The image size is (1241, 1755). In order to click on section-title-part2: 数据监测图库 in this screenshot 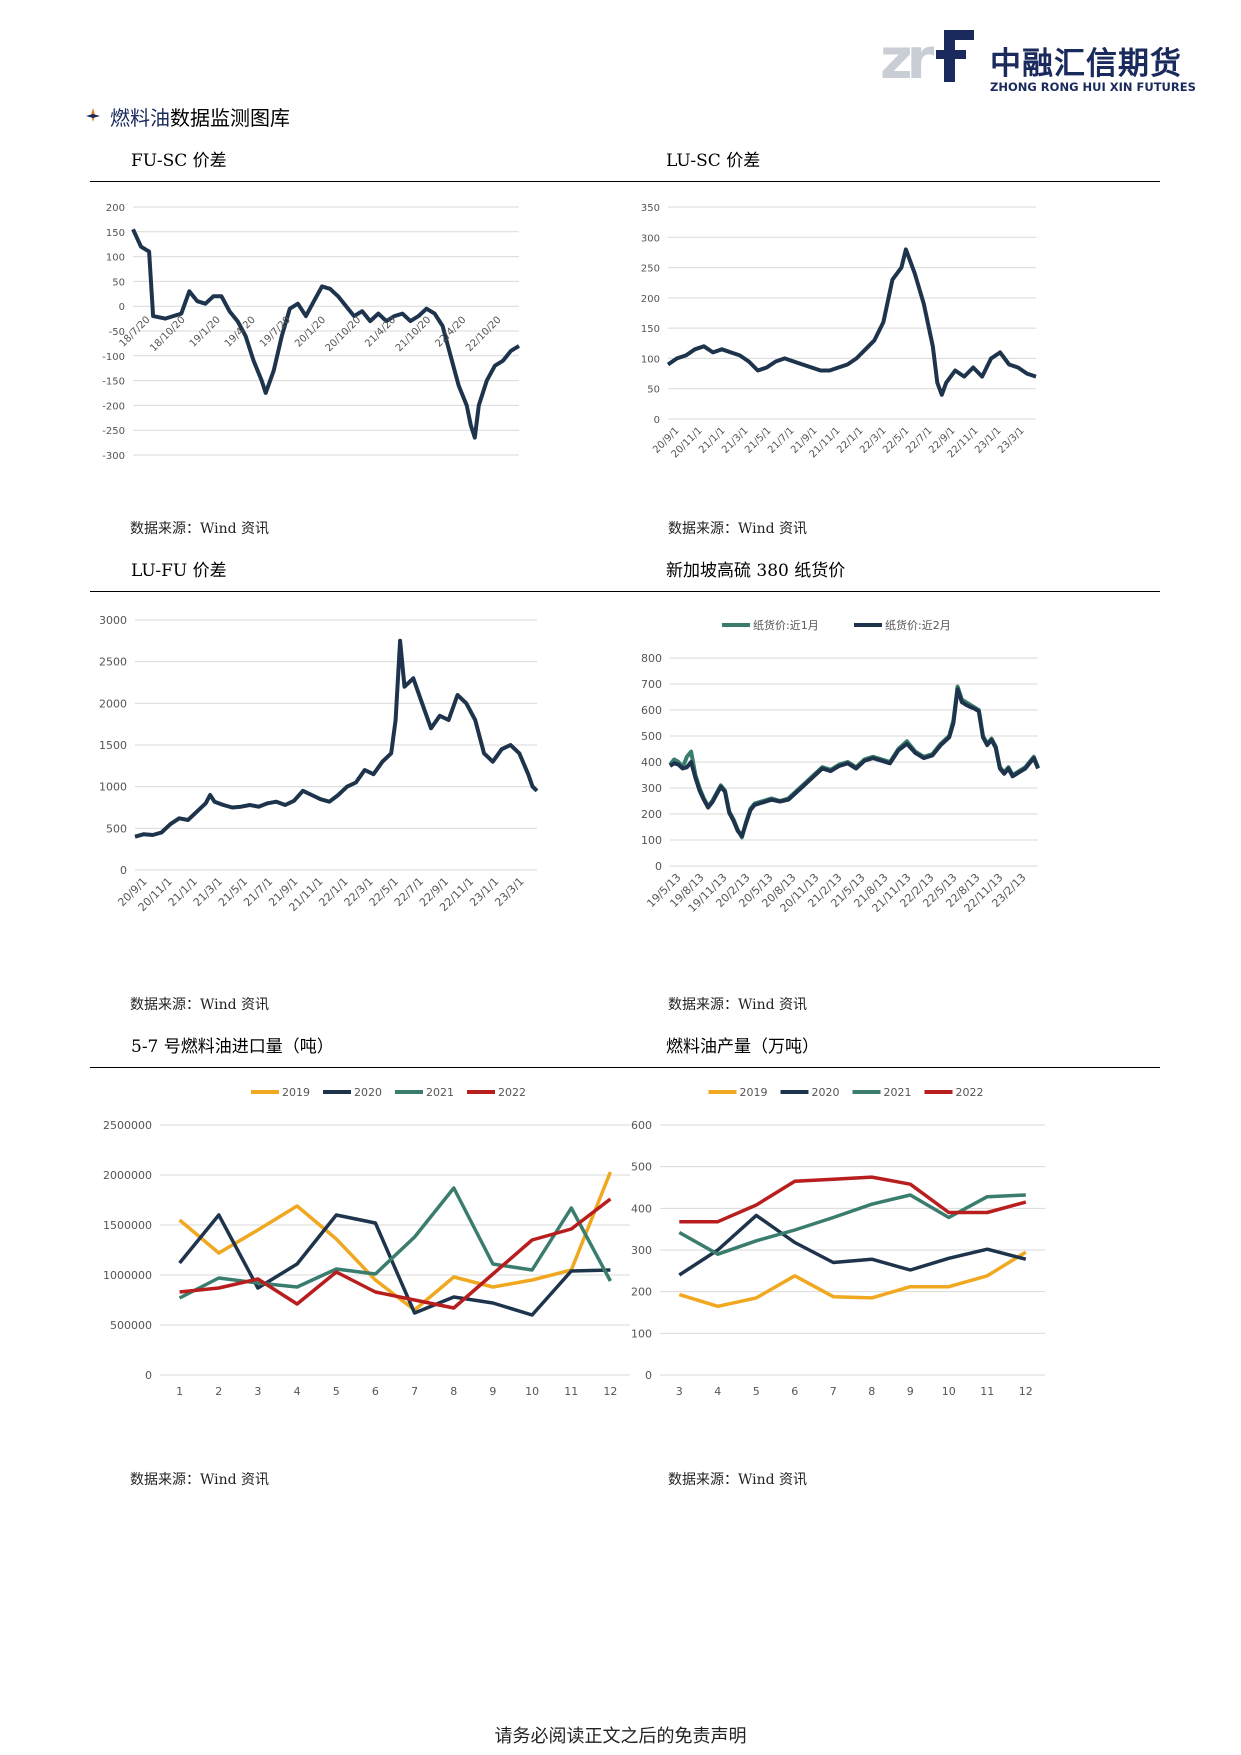, I will do `click(230, 118)`.